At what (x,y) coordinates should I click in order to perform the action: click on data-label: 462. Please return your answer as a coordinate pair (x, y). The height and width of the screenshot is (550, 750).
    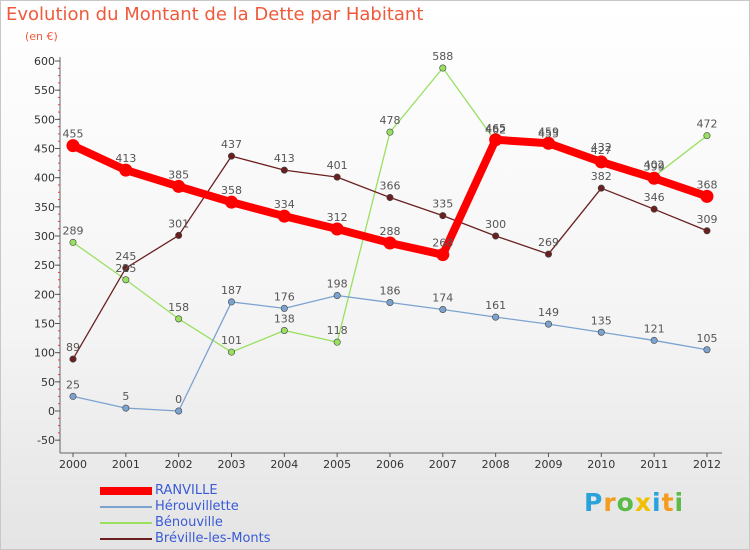
    Looking at the image, I should click on (495, 130).